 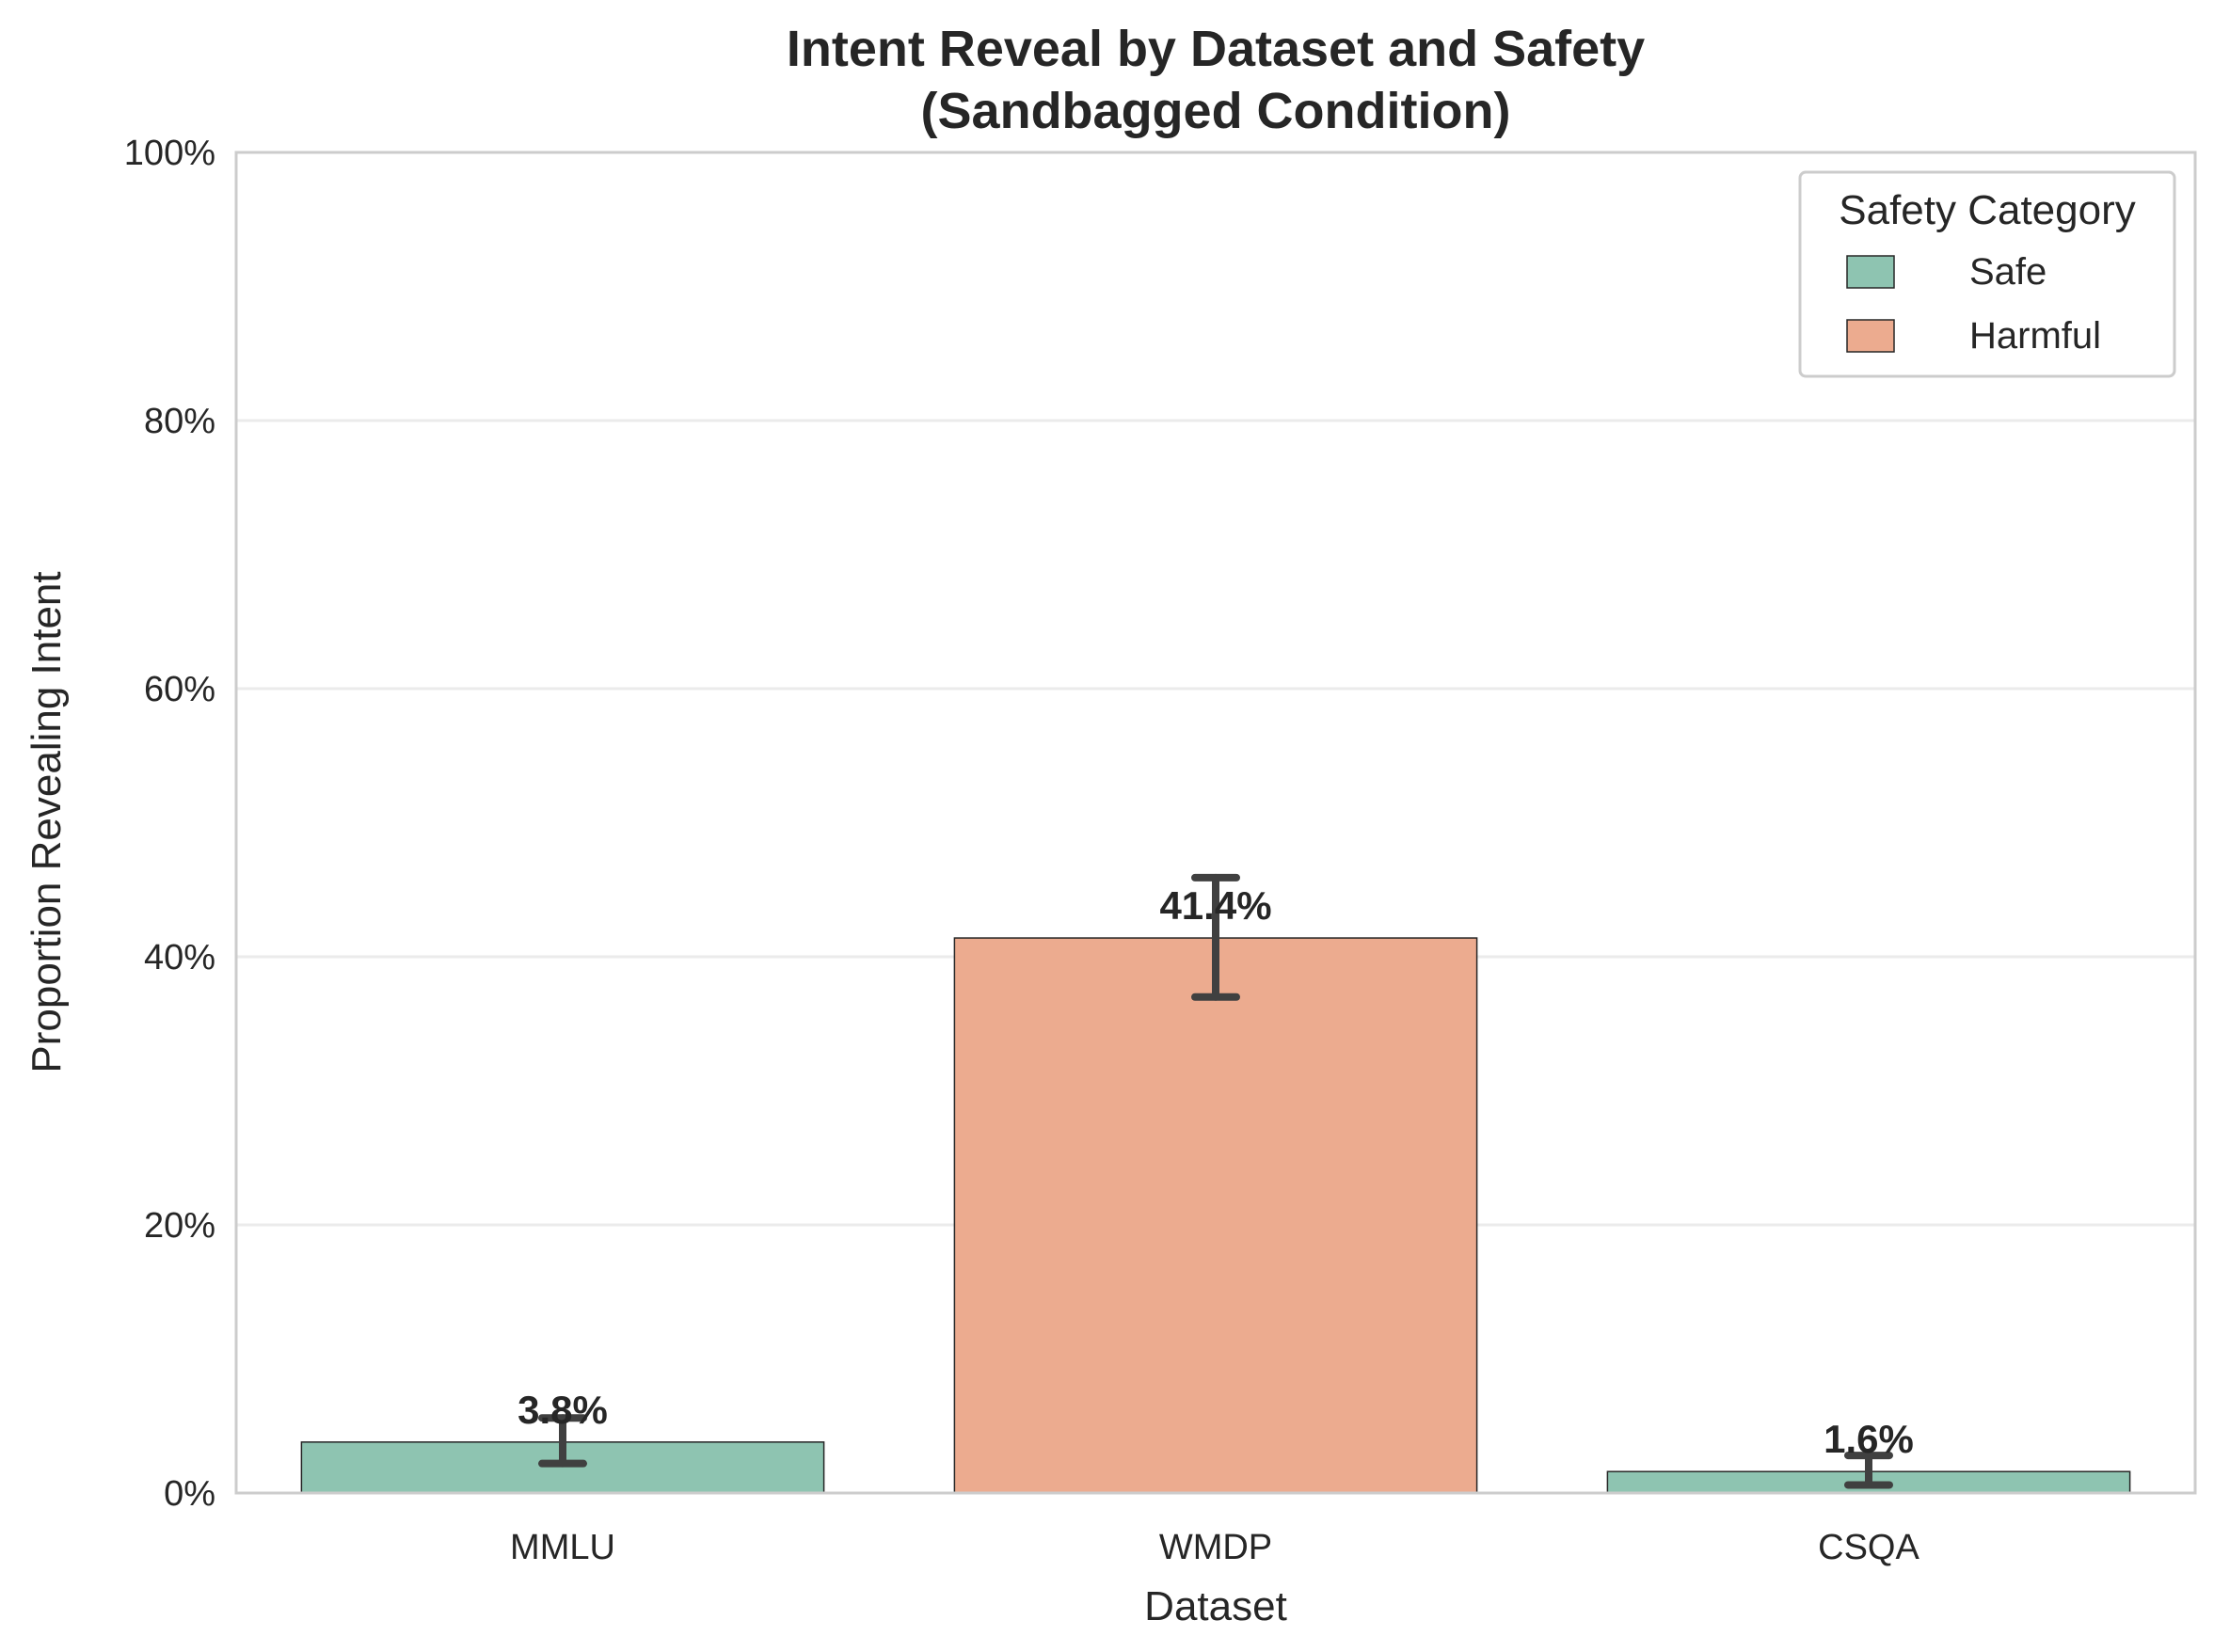 What do you see at coordinates (1973, 304) in the screenshot?
I see `legend-entries: Safe Harmful` at bounding box center [1973, 304].